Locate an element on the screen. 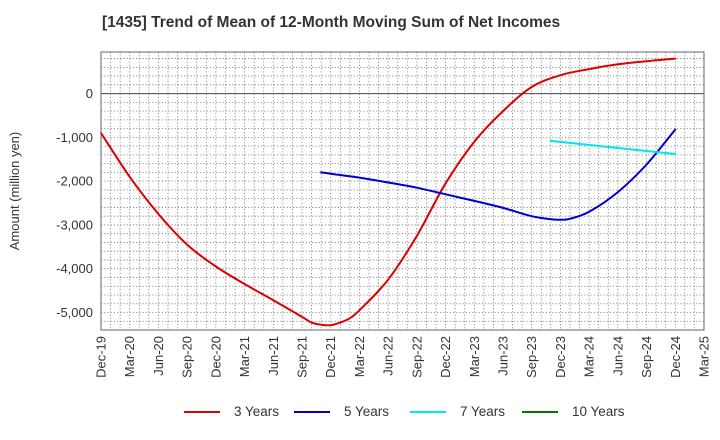 The height and width of the screenshot is (440, 720). legend-item-7-years: 7 Years is located at coordinates (457, 411).